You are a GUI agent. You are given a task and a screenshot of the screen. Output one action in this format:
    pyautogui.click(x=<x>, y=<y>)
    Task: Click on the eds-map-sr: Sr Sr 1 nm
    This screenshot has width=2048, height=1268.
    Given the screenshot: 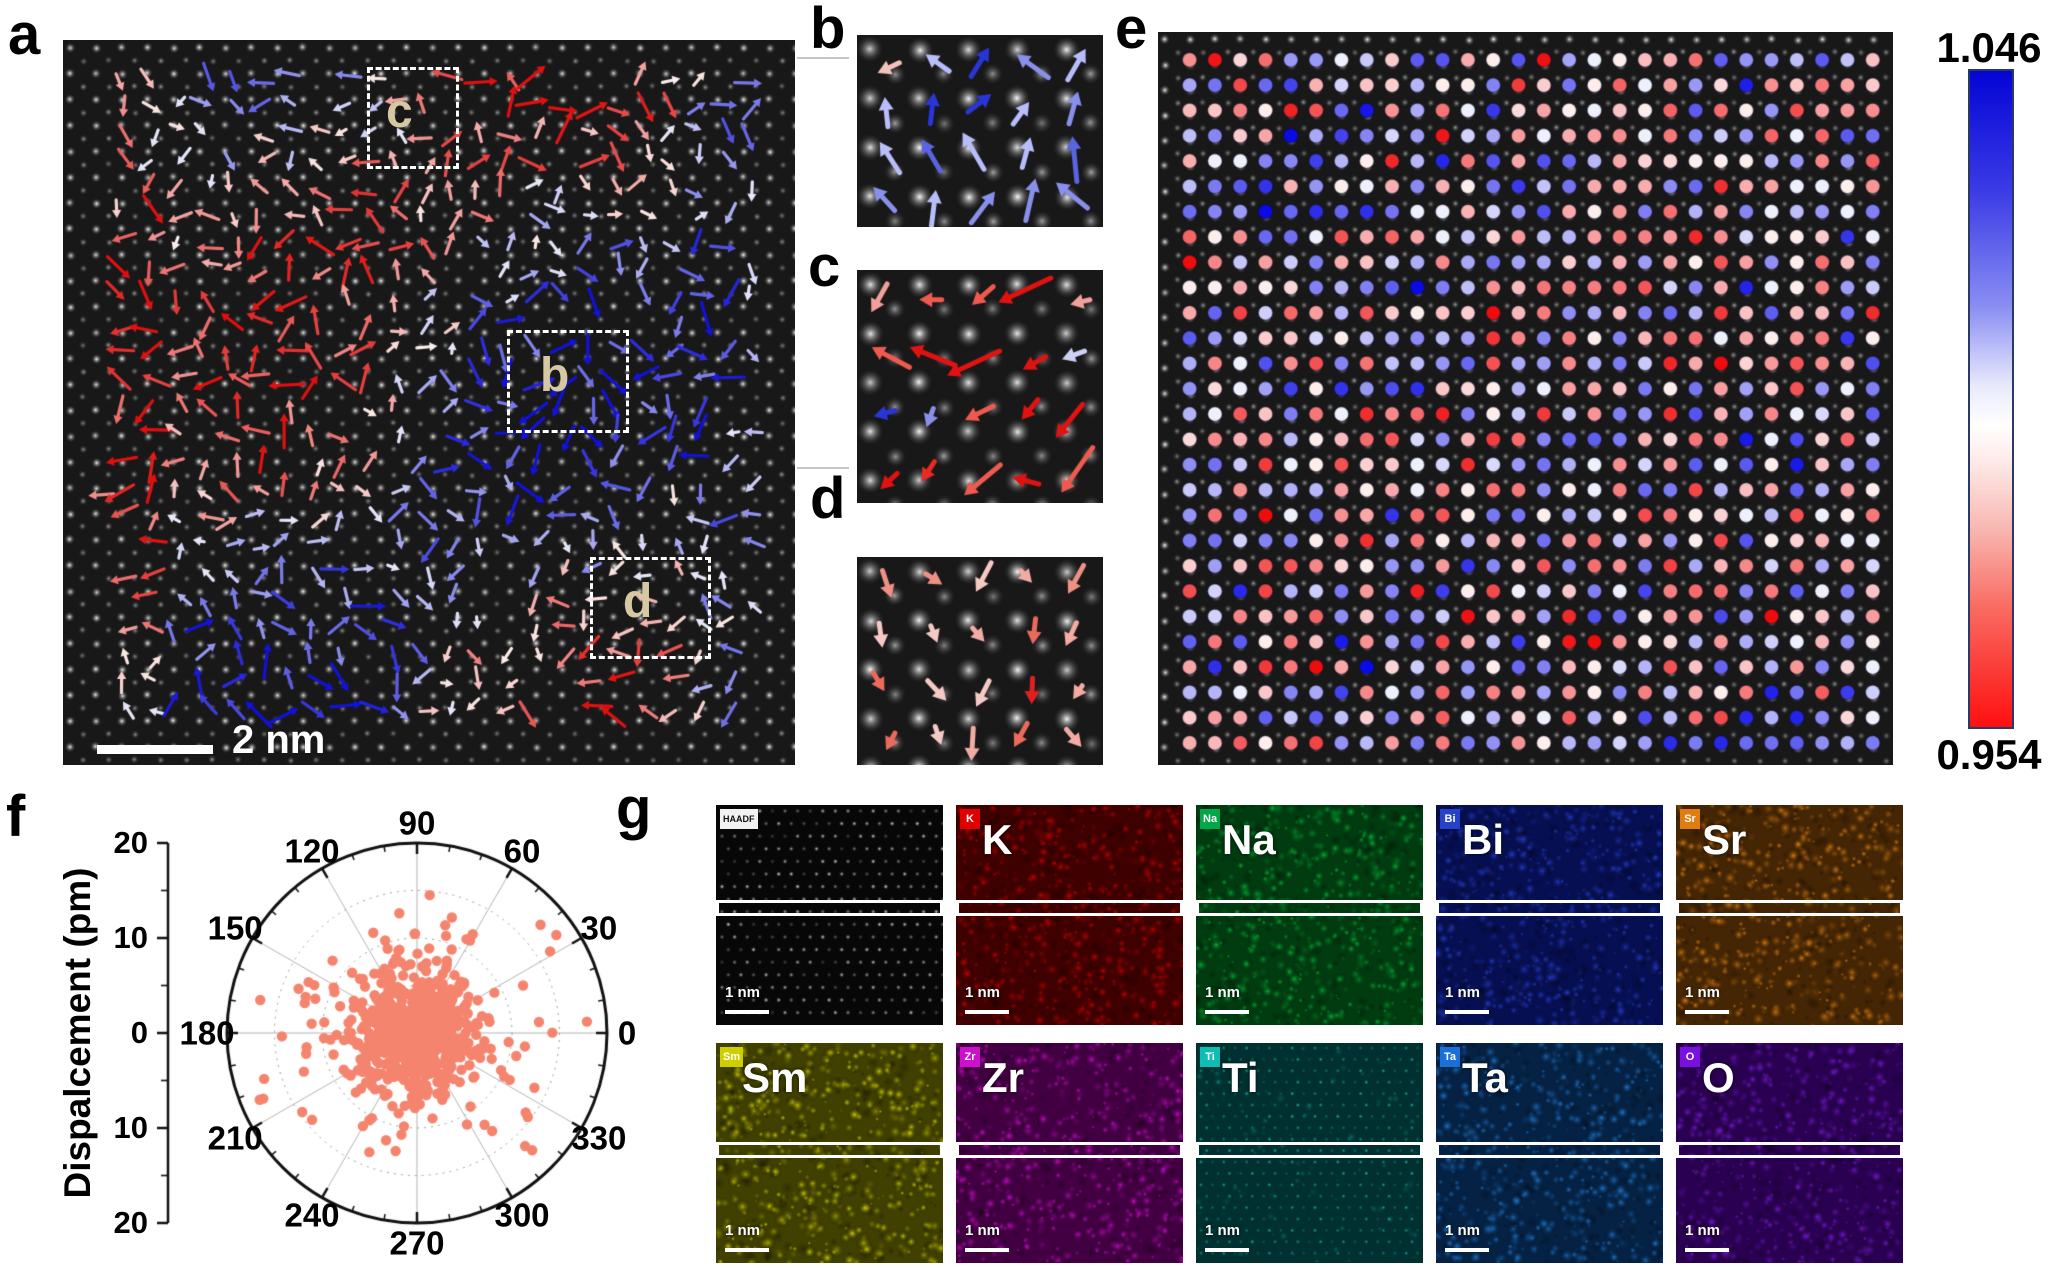 What is the action you would take?
    pyautogui.click(x=1789, y=915)
    